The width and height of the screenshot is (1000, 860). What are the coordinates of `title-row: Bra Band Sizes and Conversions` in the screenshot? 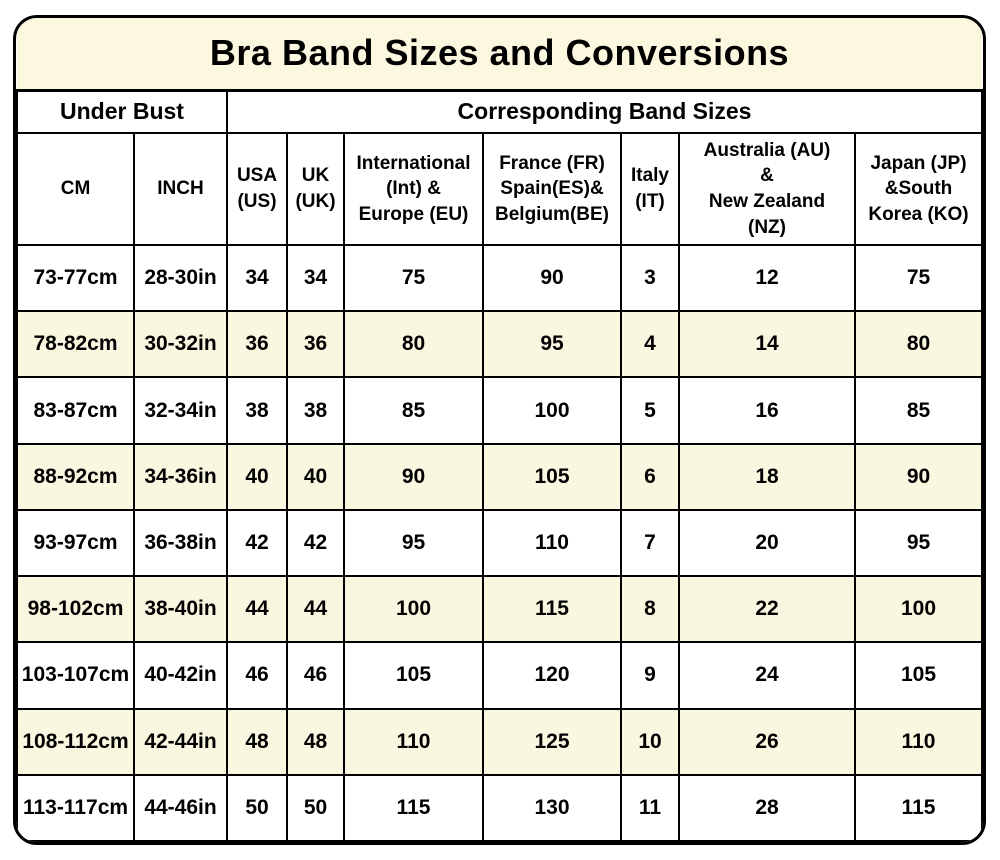 It's located at (499, 55).